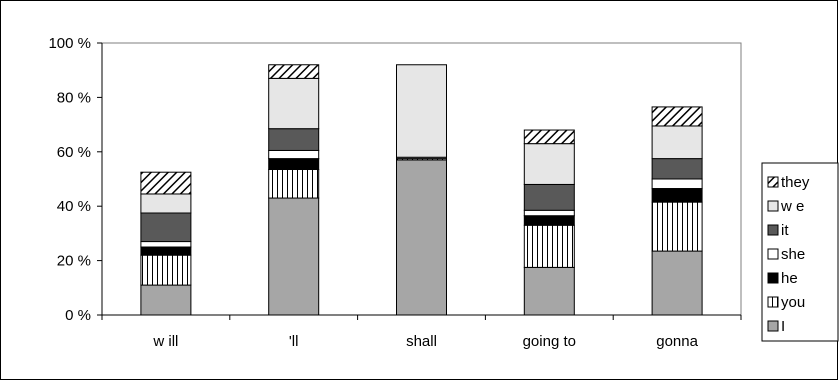  I want to click on legend-label: it, so click(785, 230).